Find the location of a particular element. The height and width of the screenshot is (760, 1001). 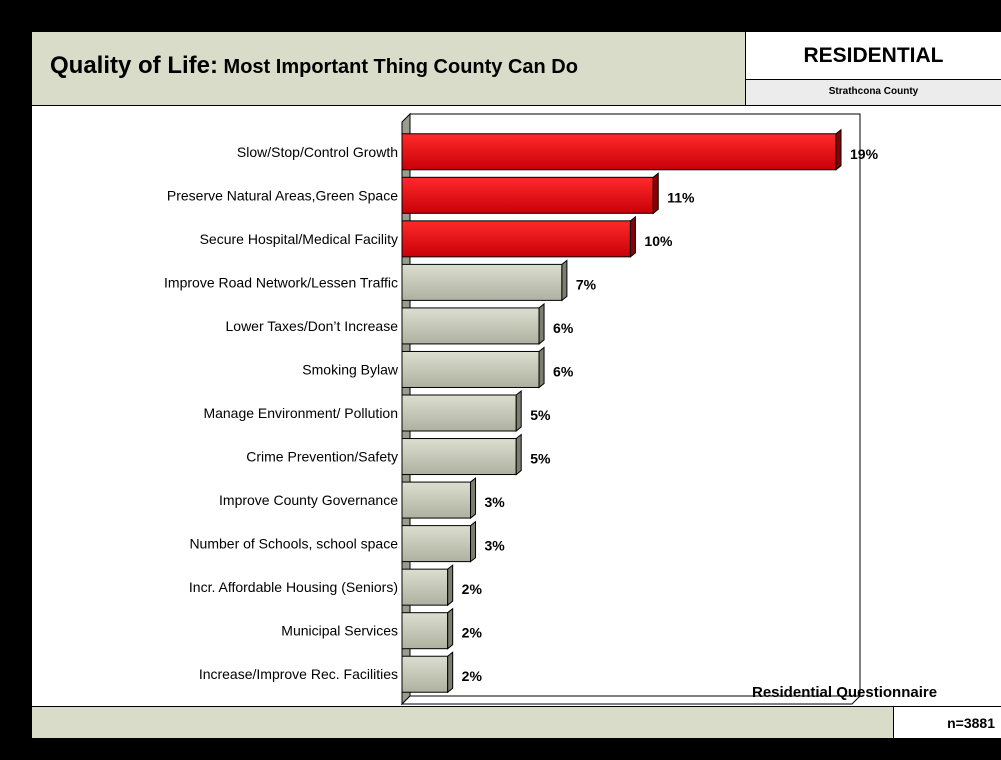

category-label: Incr. Affordable Housing (Seniors) is located at coordinates (293, 587).